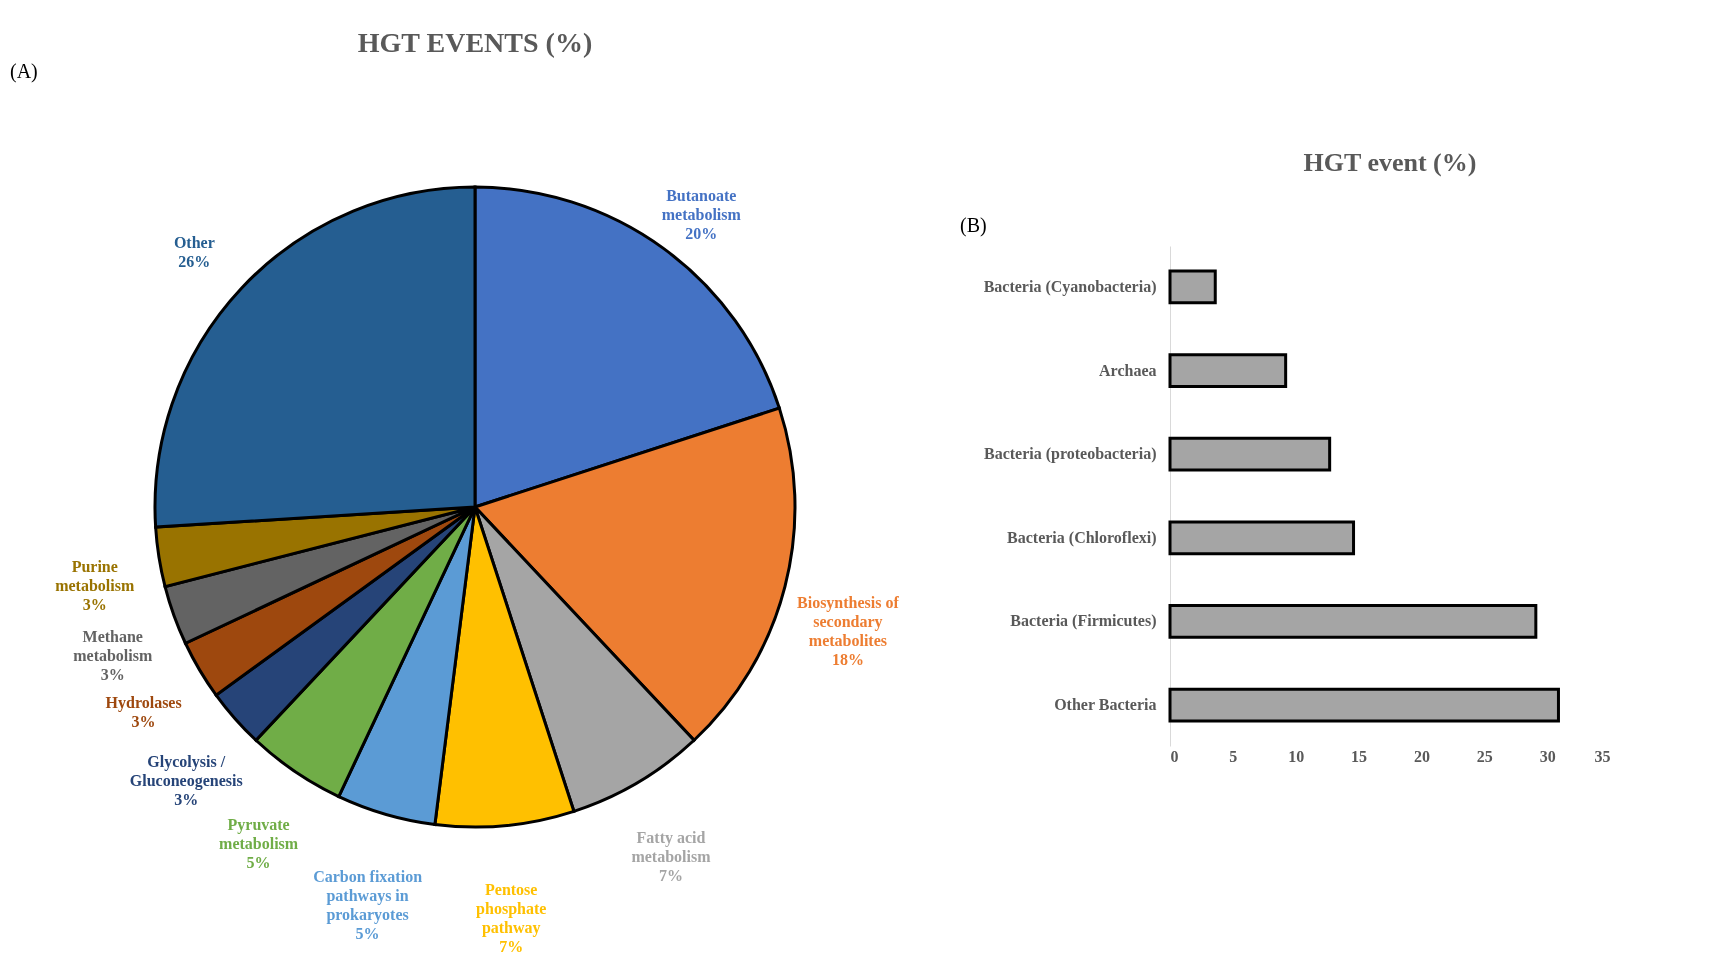 The width and height of the screenshot is (1730, 979). Describe the element at coordinates (1070, 454) in the screenshot. I see `y-tick-label: Bacteria (proteobacteria)` at that location.